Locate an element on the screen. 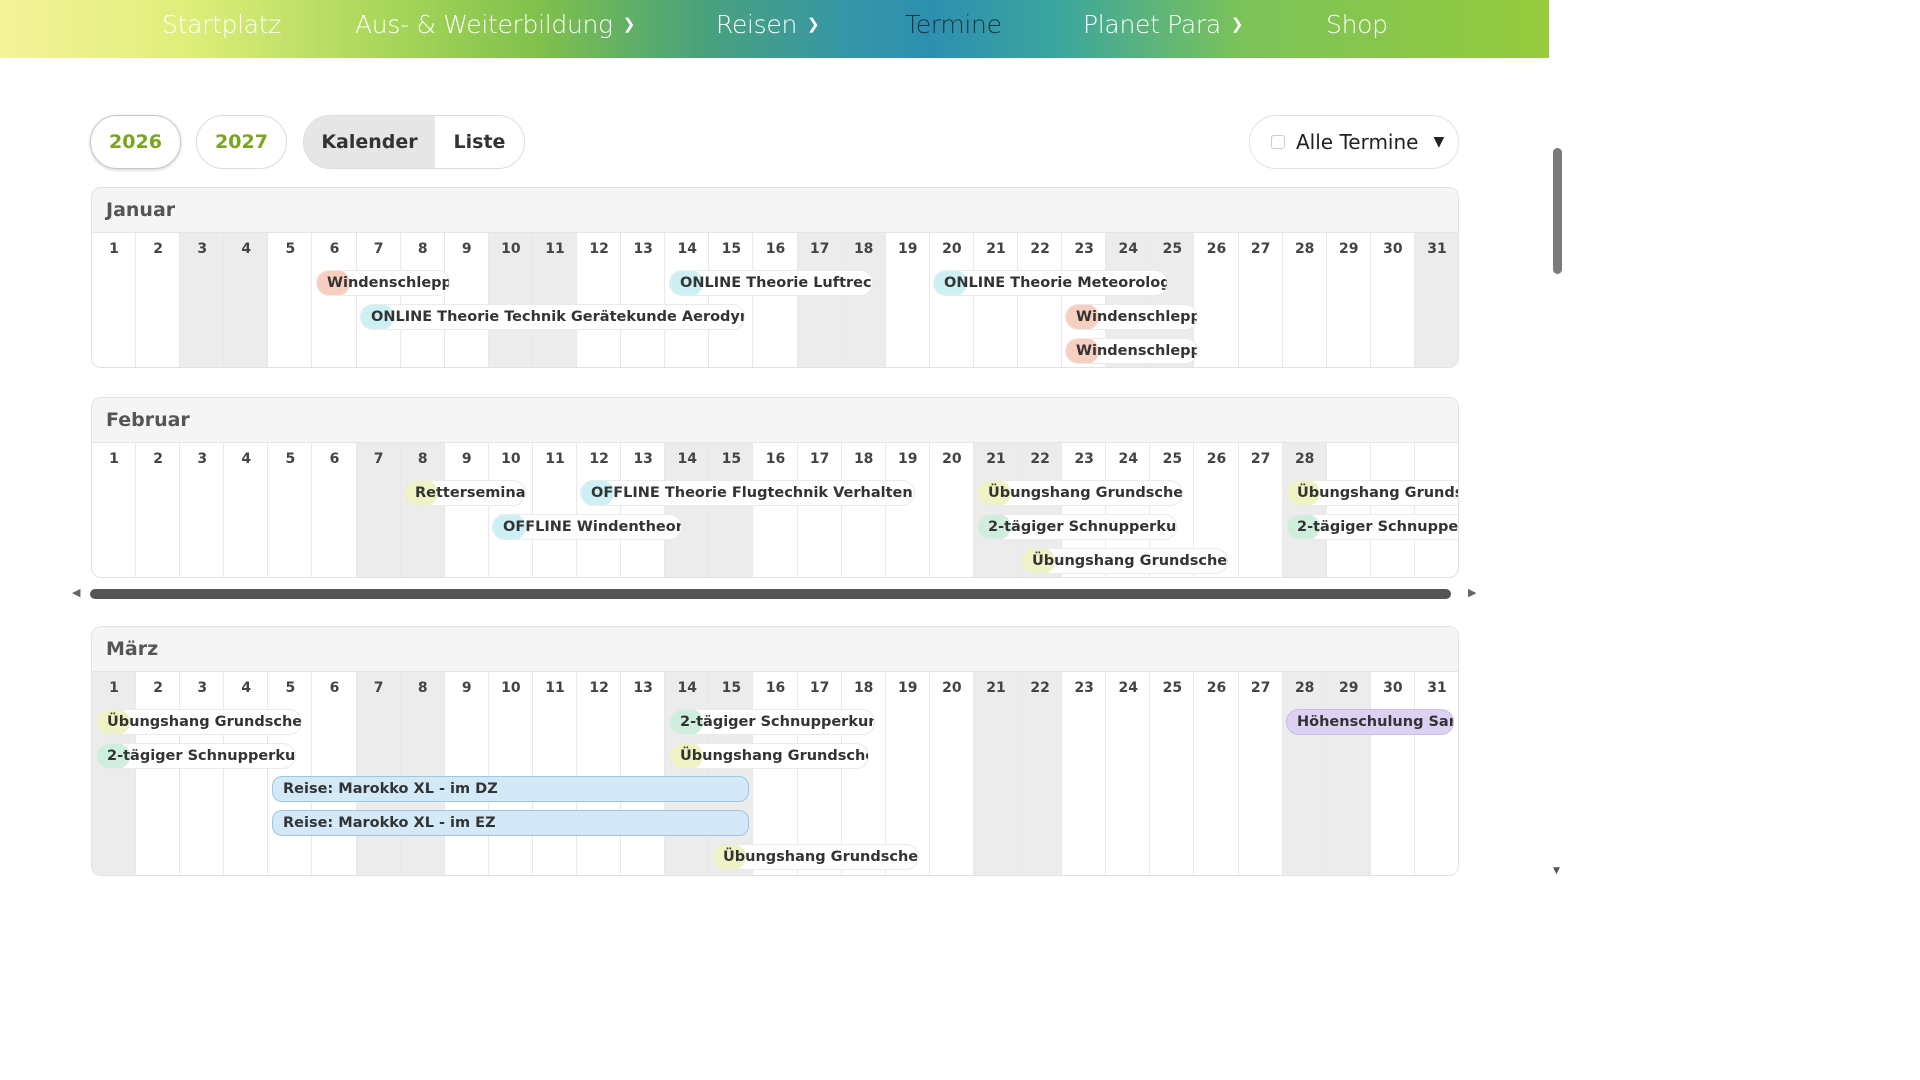 Image resolution: width=1920 pixels, height=1080 pixels. scroll-down-icon: ▼ is located at coordinates (1556, 871).